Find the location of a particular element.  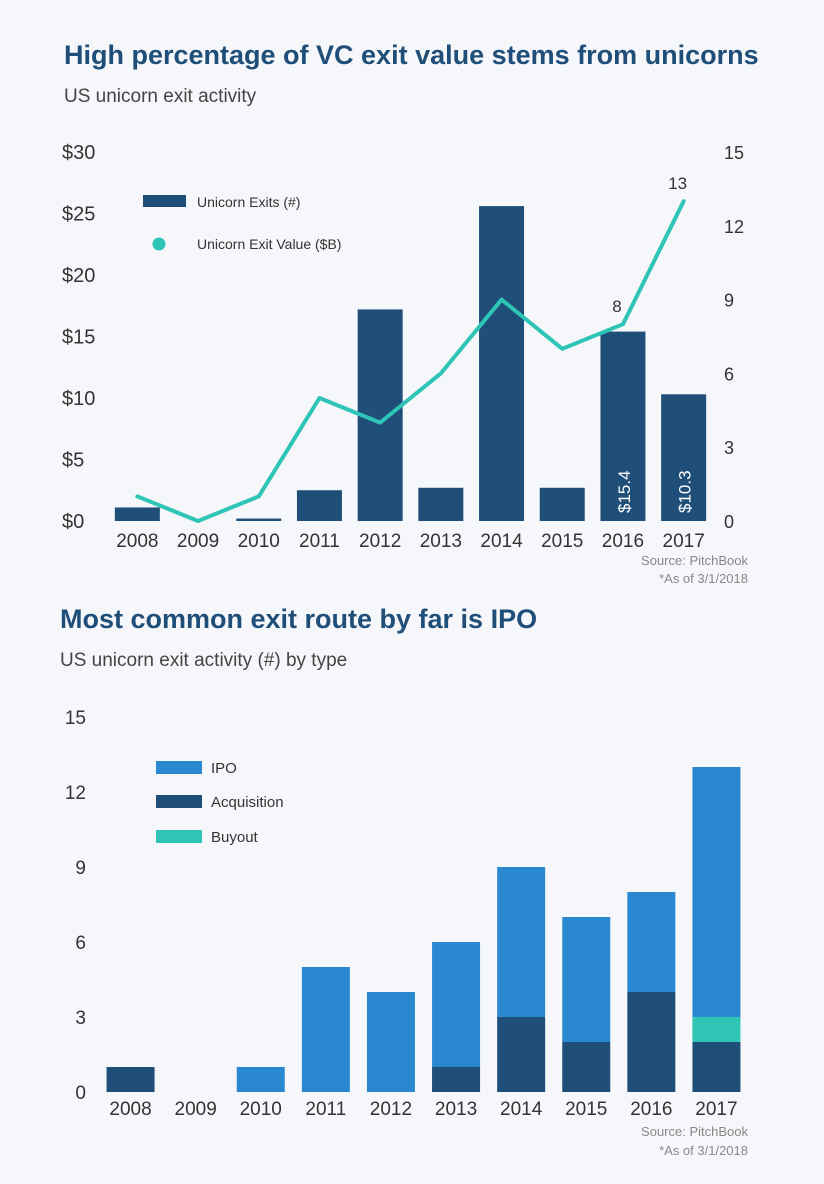

bar-unicorn-exits-2010 is located at coordinates (259, 519).